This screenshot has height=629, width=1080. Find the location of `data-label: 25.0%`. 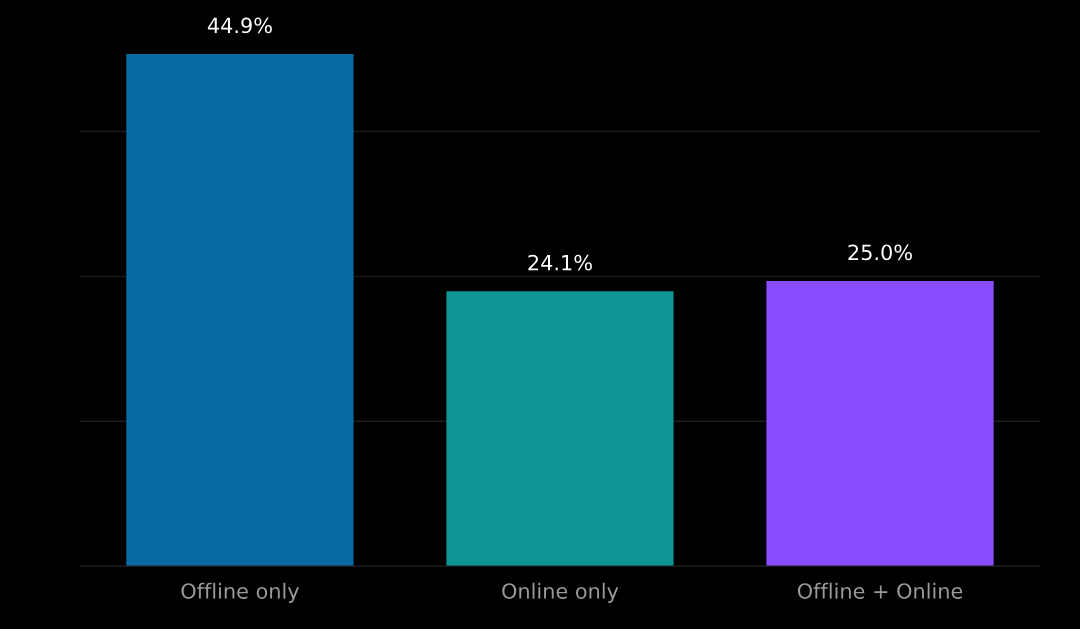

data-label: 25.0% is located at coordinates (880, 252).